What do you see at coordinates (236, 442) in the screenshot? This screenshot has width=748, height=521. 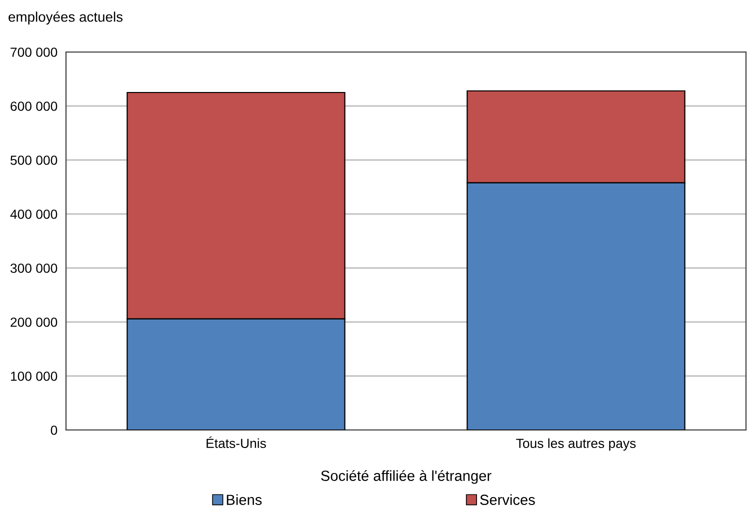 I see `x-tick-label: États-Unis` at bounding box center [236, 442].